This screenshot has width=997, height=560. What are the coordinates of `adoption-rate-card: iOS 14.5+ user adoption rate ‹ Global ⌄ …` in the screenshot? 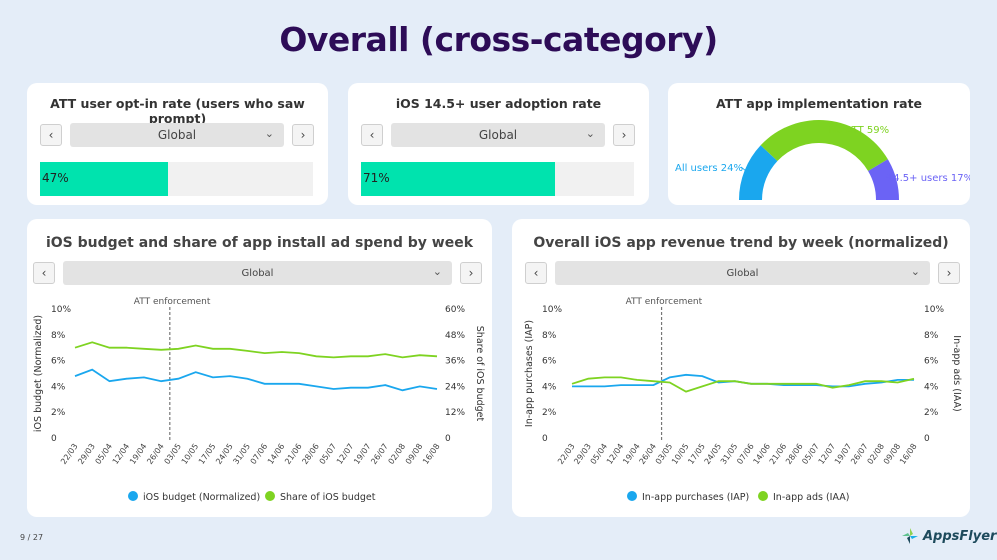 It's located at (498, 144).